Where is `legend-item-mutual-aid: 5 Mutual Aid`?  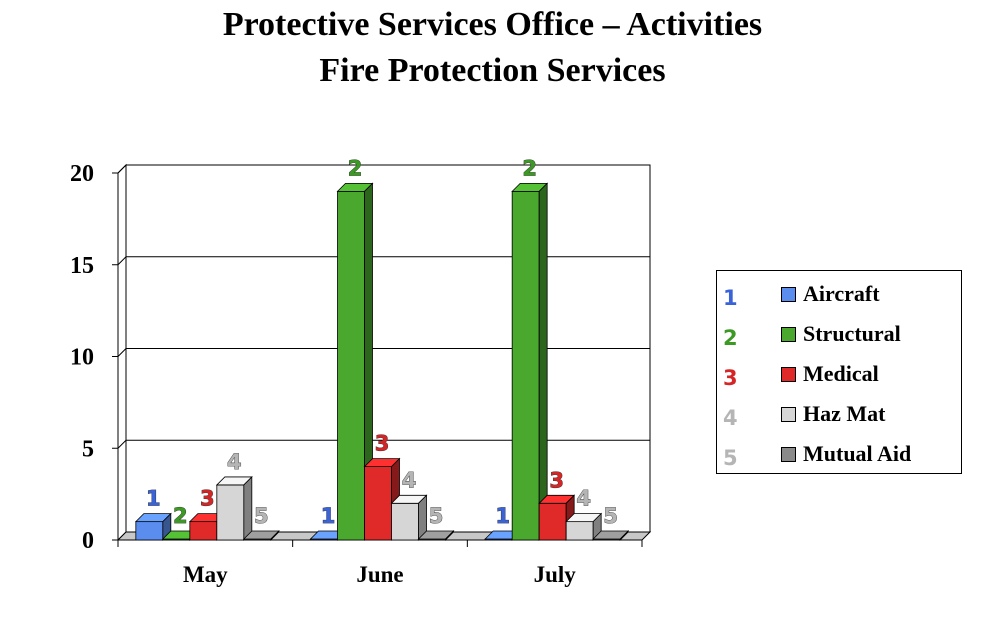
legend-item-mutual-aid: 5 Mutual Aid is located at coordinates (840, 454).